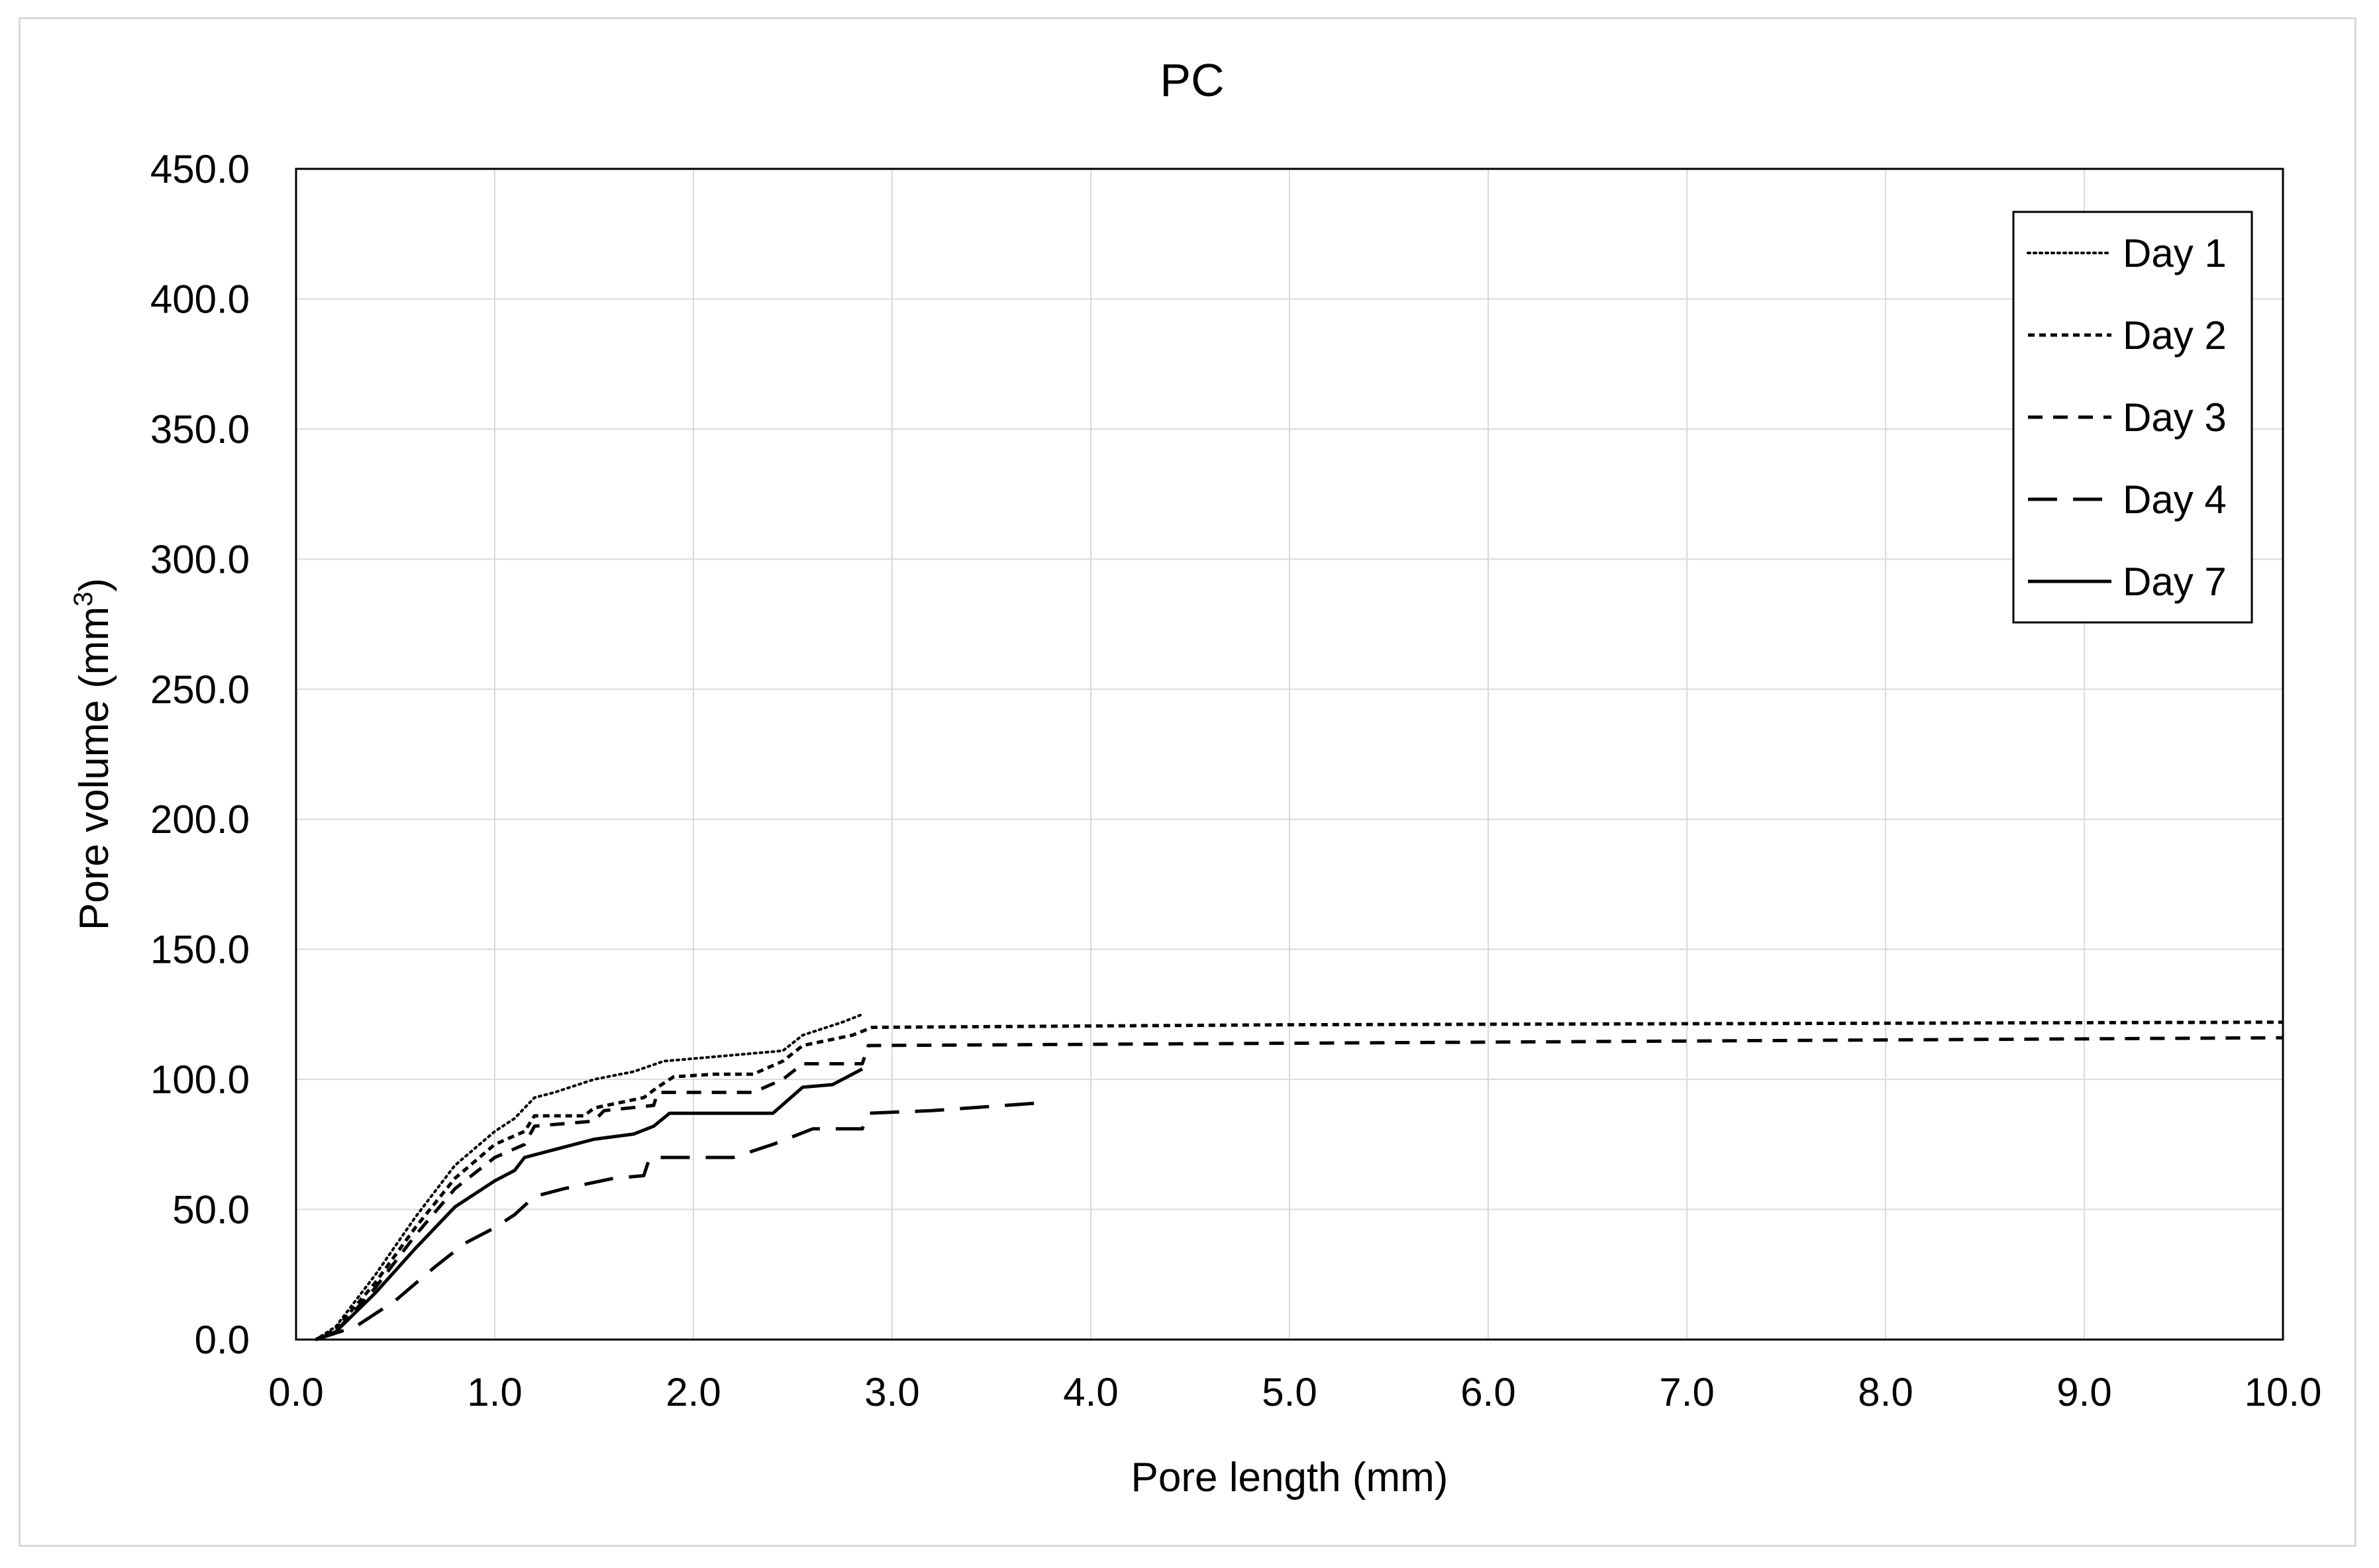 The height and width of the screenshot is (1568, 2379). What do you see at coordinates (200, 299) in the screenshot?
I see `y-tick-label: 400.0` at bounding box center [200, 299].